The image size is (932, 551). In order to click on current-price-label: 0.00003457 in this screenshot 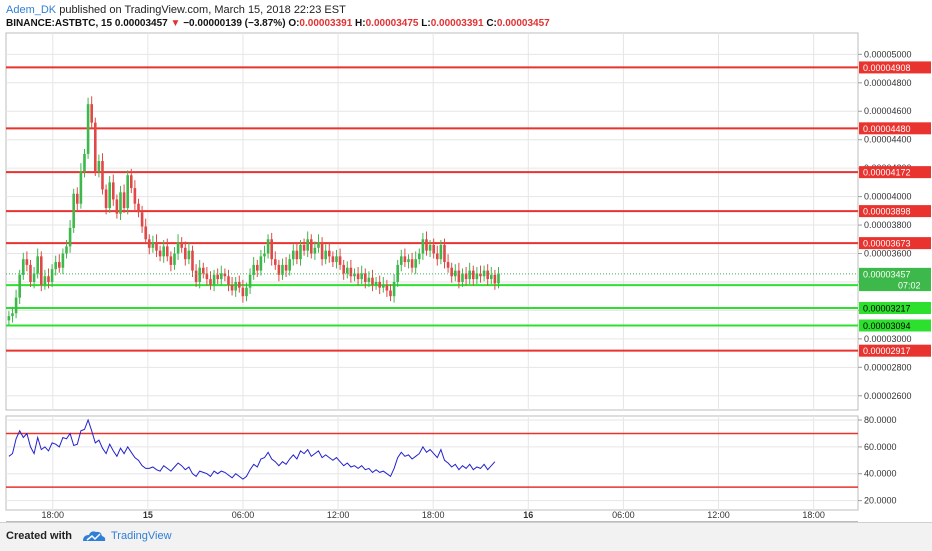, I will do `click(887, 274)`.